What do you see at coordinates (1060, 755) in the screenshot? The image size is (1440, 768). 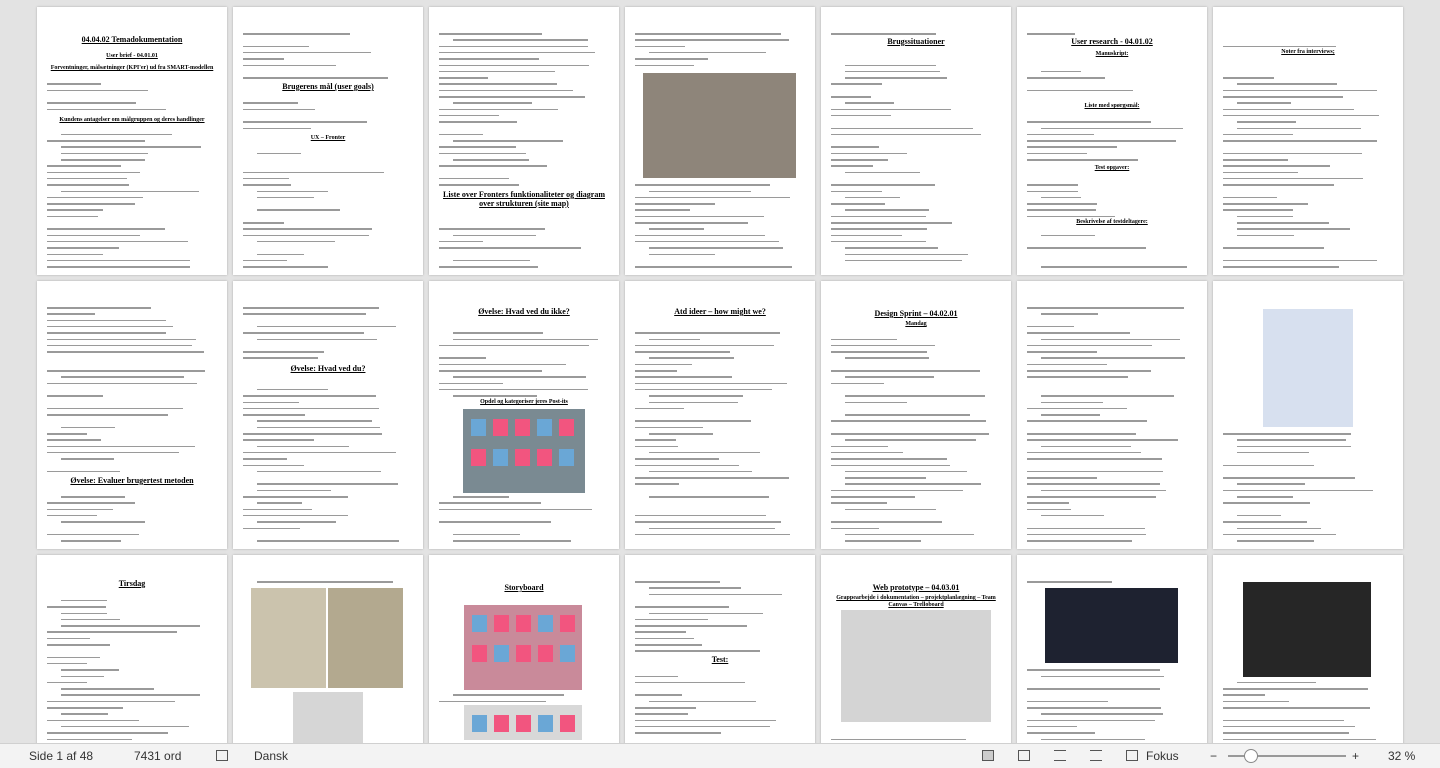 I see `outline-icon` at bounding box center [1060, 755].